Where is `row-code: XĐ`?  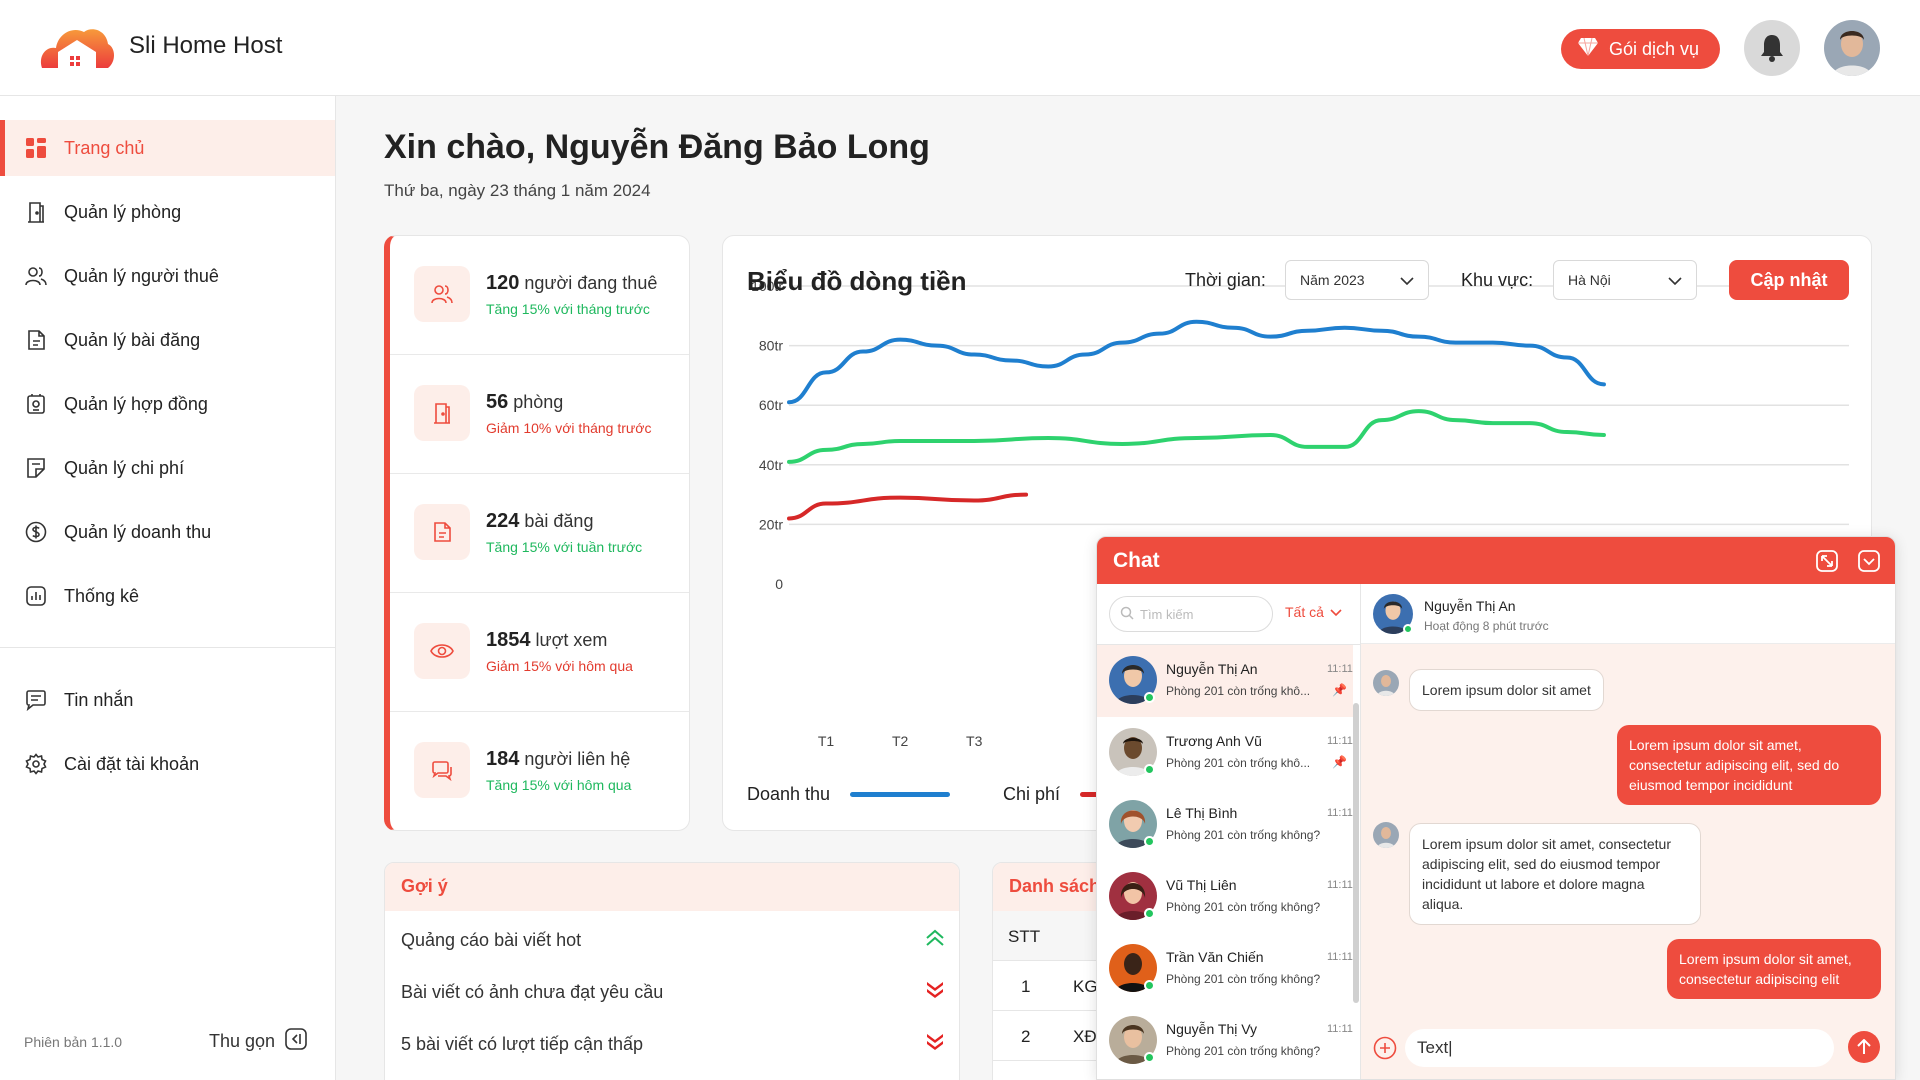
row-code: XĐ is located at coordinates (1085, 1036).